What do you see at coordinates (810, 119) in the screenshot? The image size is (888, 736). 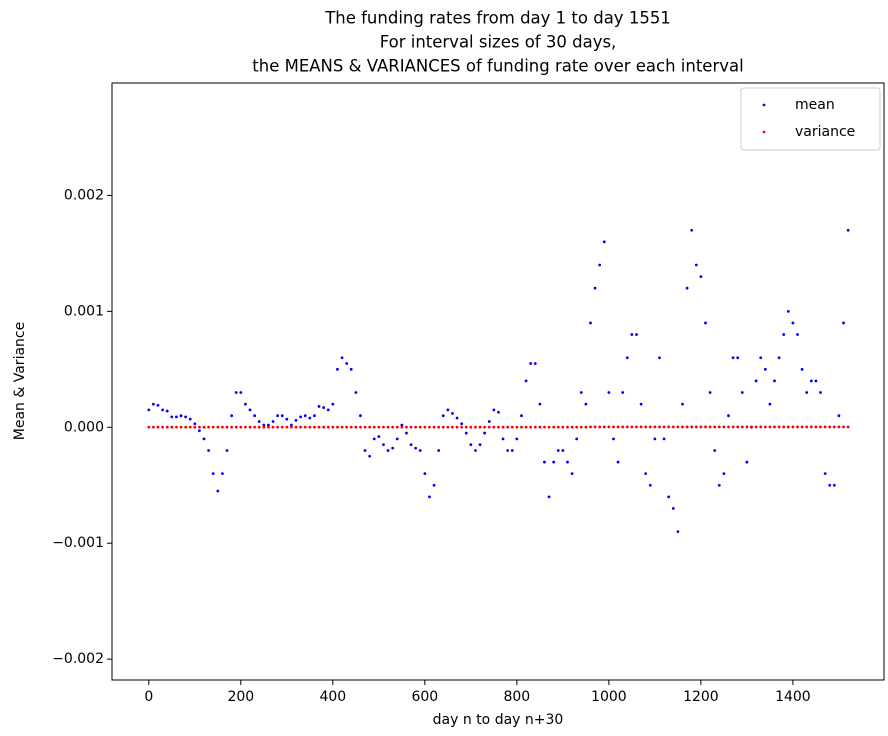 I see `legend-box` at bounding box center [810, 119].